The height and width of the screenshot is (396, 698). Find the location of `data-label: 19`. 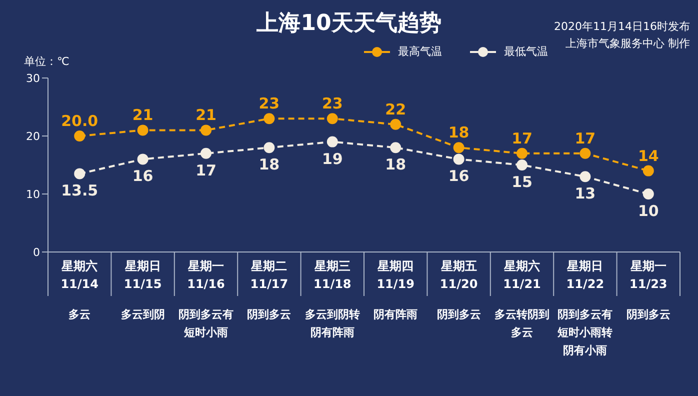

data-label: 19 is located at coordinates (332, 159).